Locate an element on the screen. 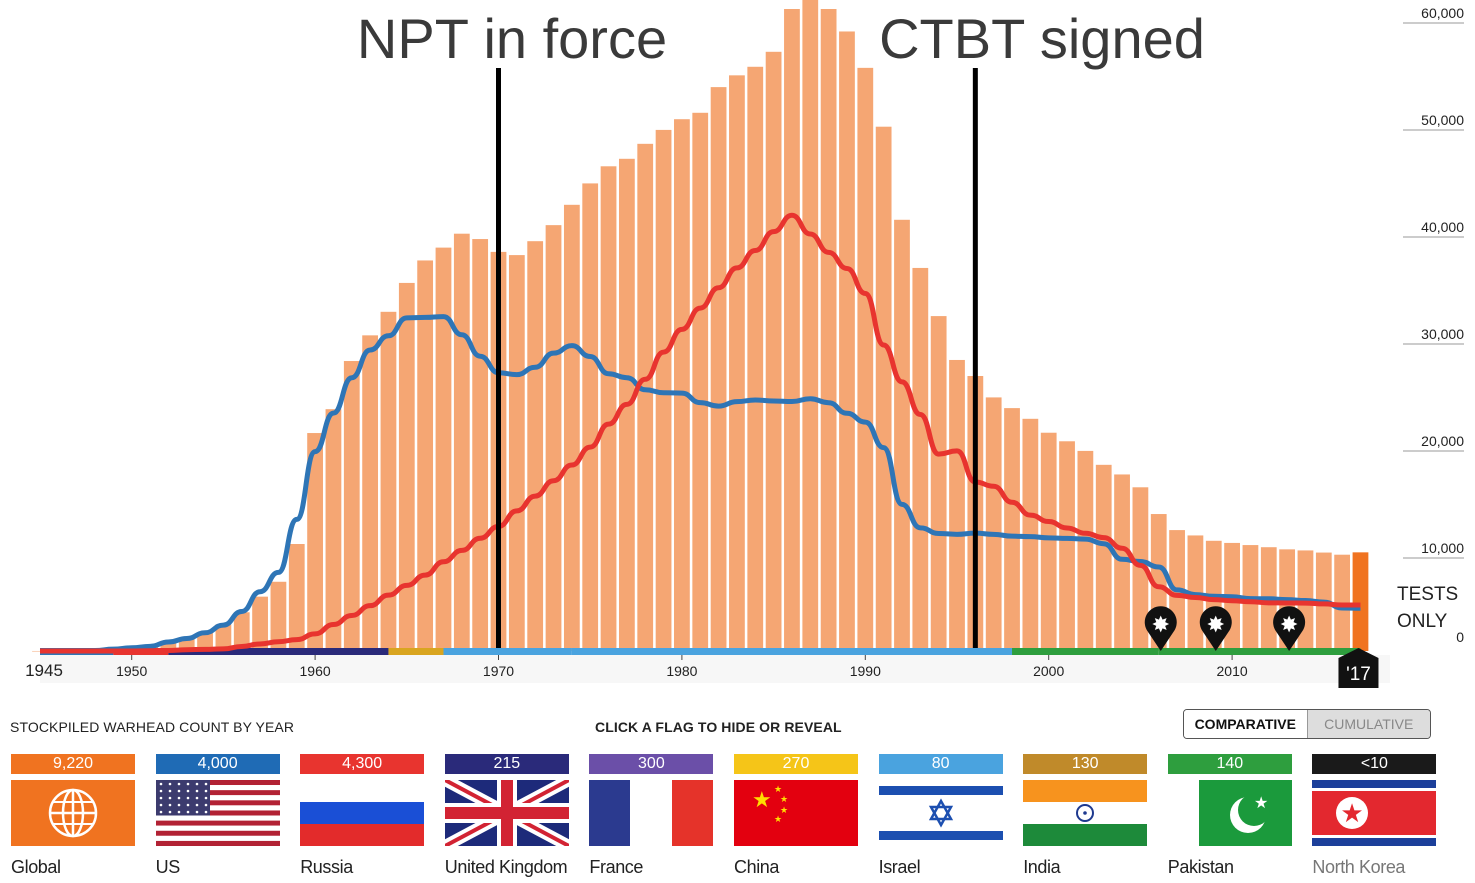 The height and width of the screenshot is (883, 1475). warhead-count-badge: 4,300 is located at coordinates (362, 764).